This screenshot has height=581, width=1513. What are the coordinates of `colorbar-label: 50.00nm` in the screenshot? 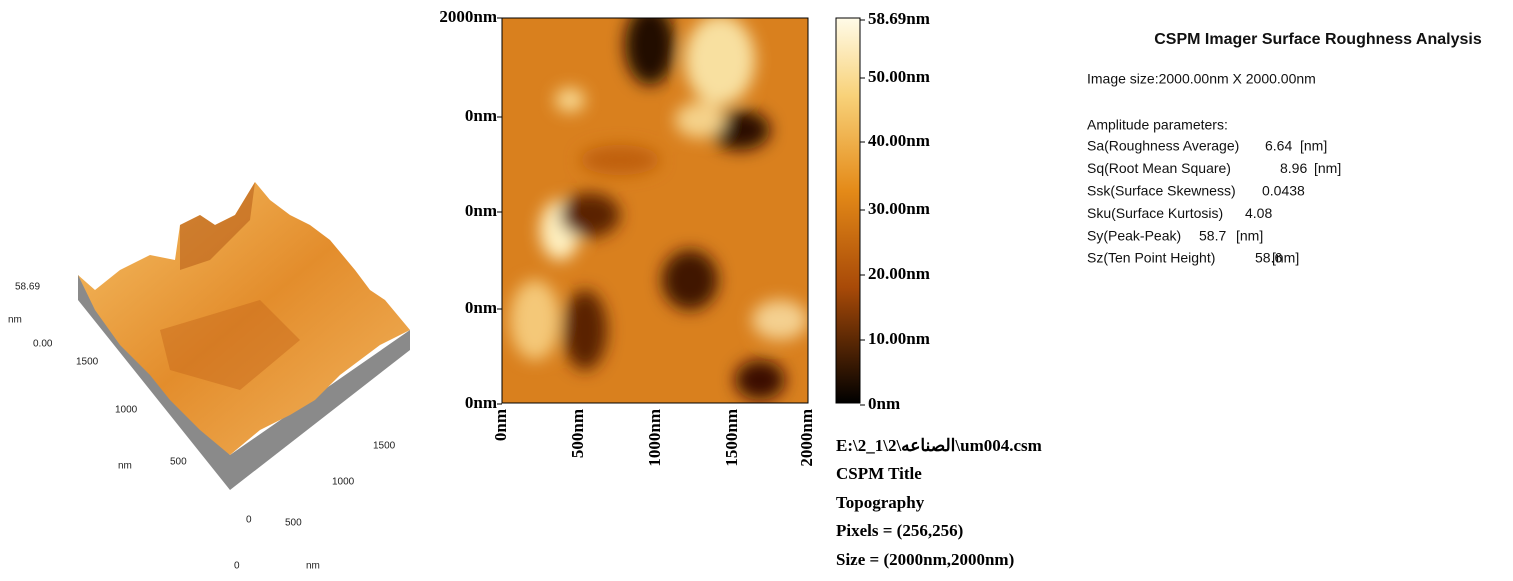 It's located at (899, 76).